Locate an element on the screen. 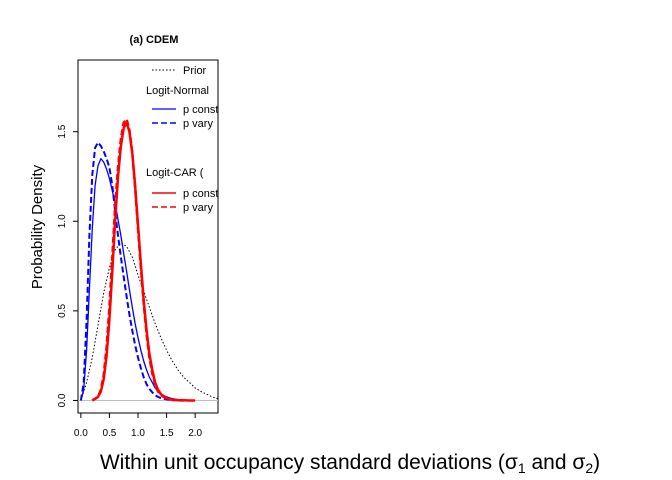 Image resolution: width=672 pixels, height=480 pixels. x-axis-label-suffix: ) is located at coordinates (597, 462).